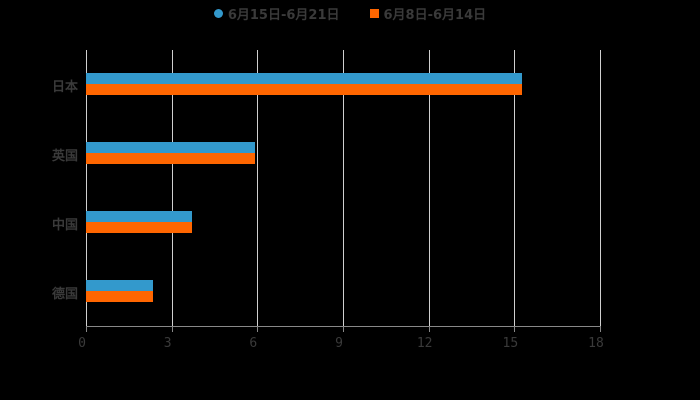 The image size is (700, 400). I want to click on y-category-label: 中国, so click(64, 225).